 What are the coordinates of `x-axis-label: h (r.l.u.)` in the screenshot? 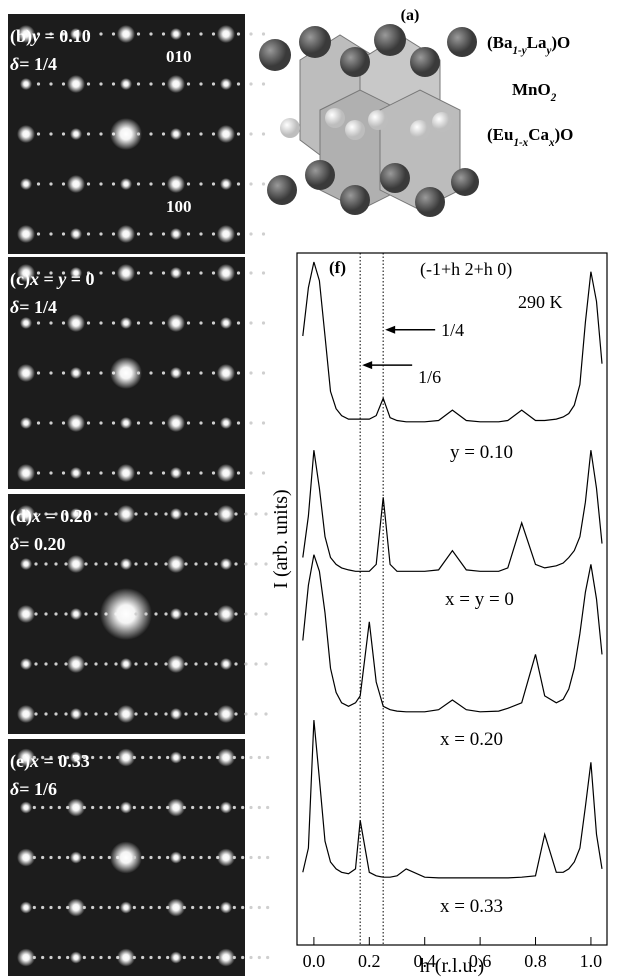 It's located at (452, 966).